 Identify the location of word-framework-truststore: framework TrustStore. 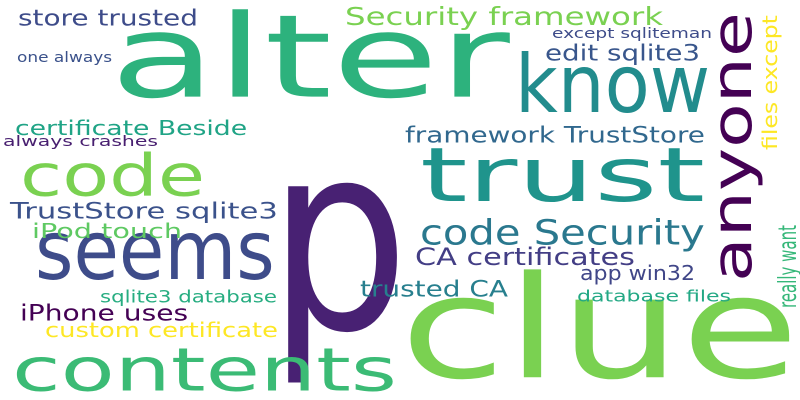
(555, 135).